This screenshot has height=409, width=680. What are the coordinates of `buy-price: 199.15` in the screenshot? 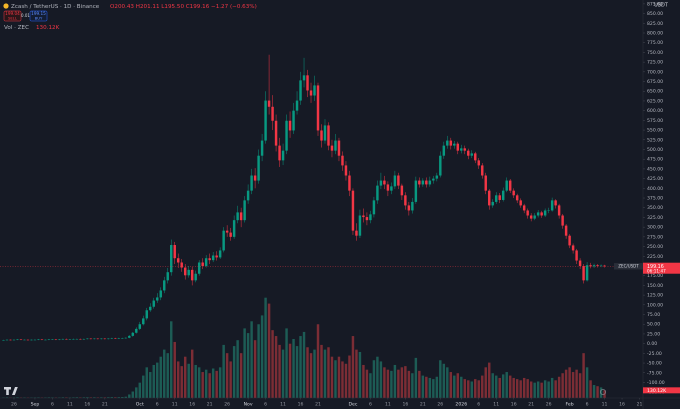 It's located at (38, 13).